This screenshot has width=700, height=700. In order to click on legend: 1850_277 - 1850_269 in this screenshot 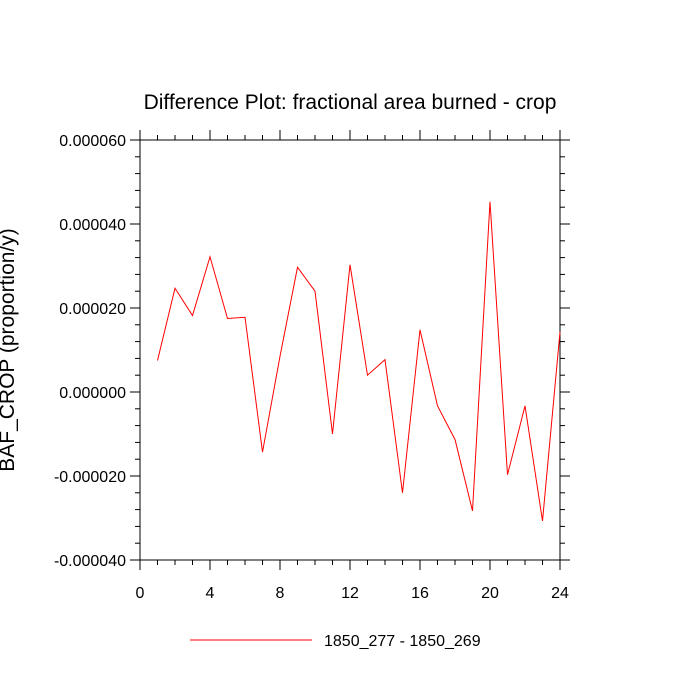, I will do `click(335, 641)`.